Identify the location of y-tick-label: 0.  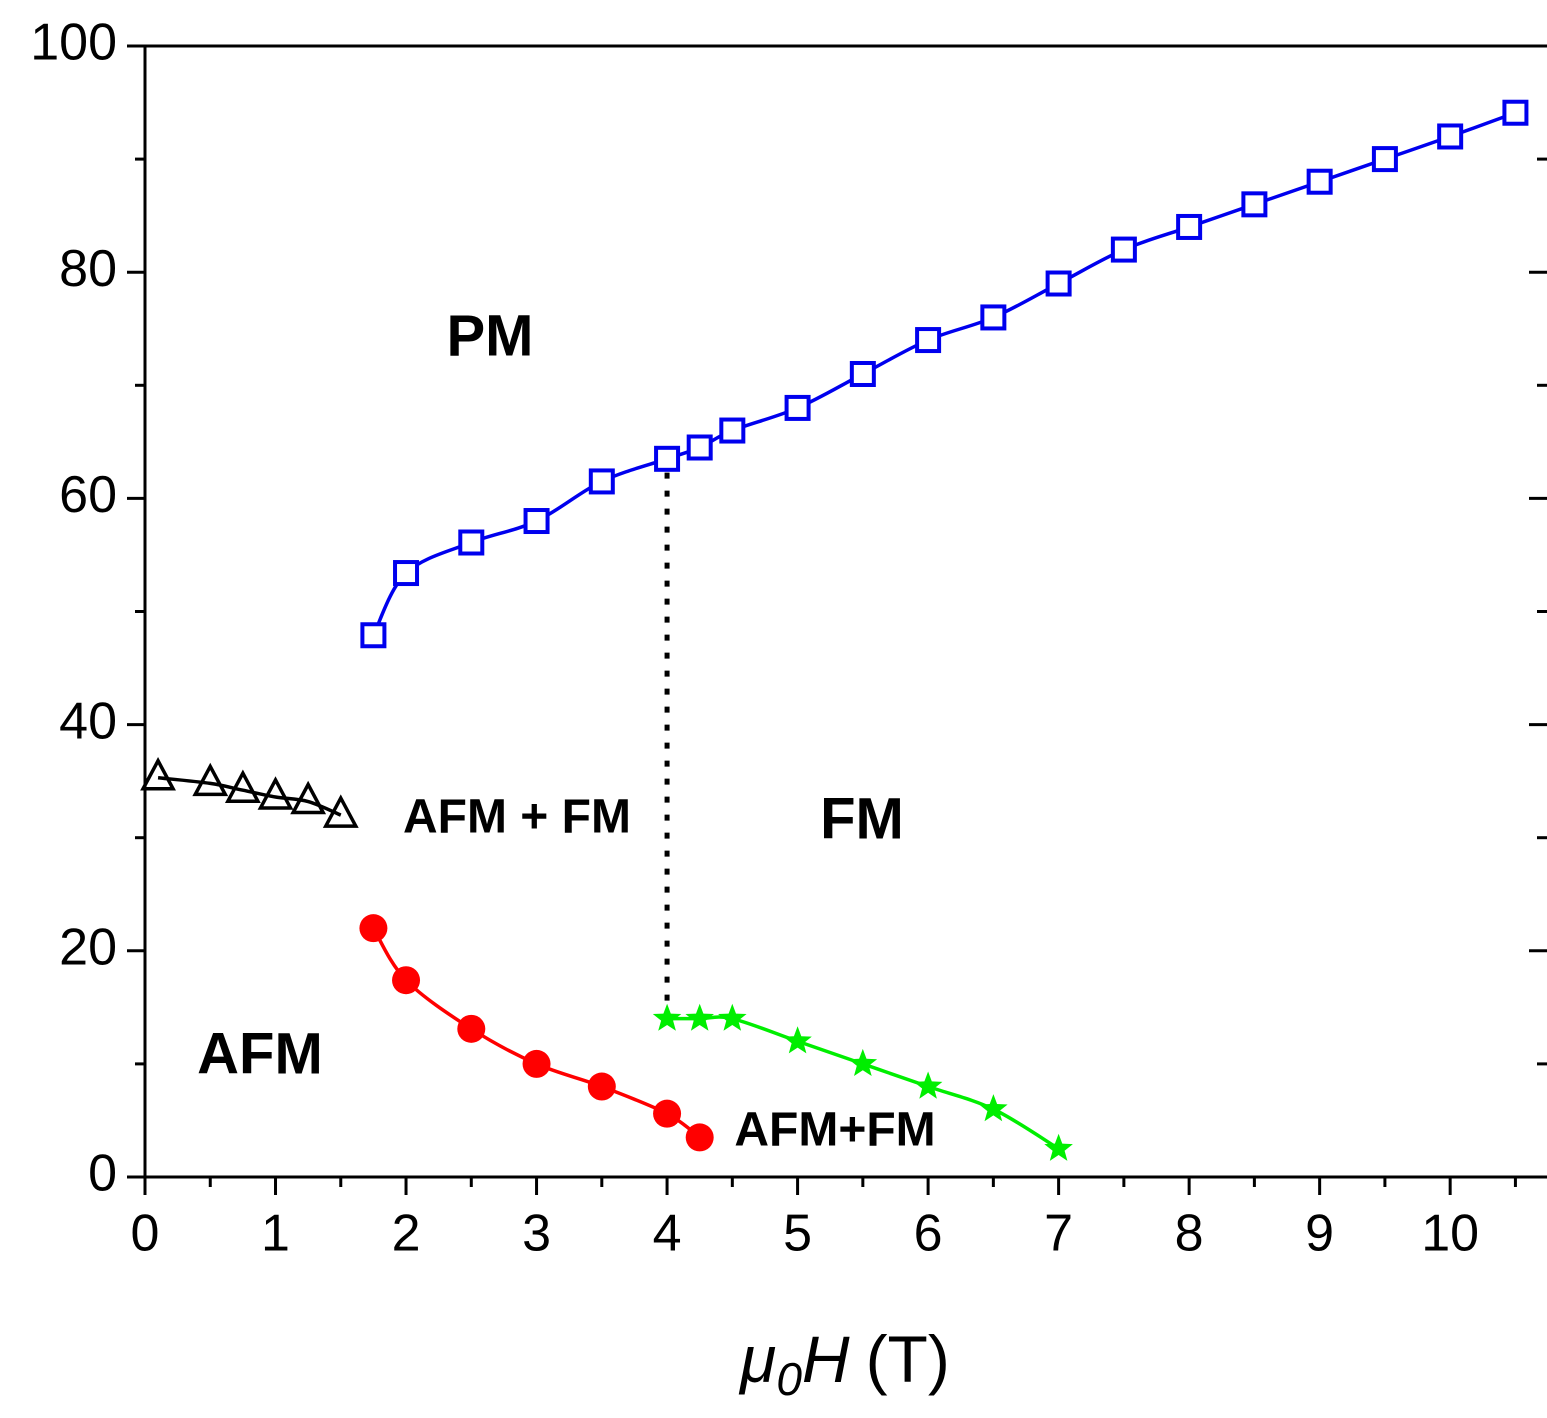
(102, 1174).